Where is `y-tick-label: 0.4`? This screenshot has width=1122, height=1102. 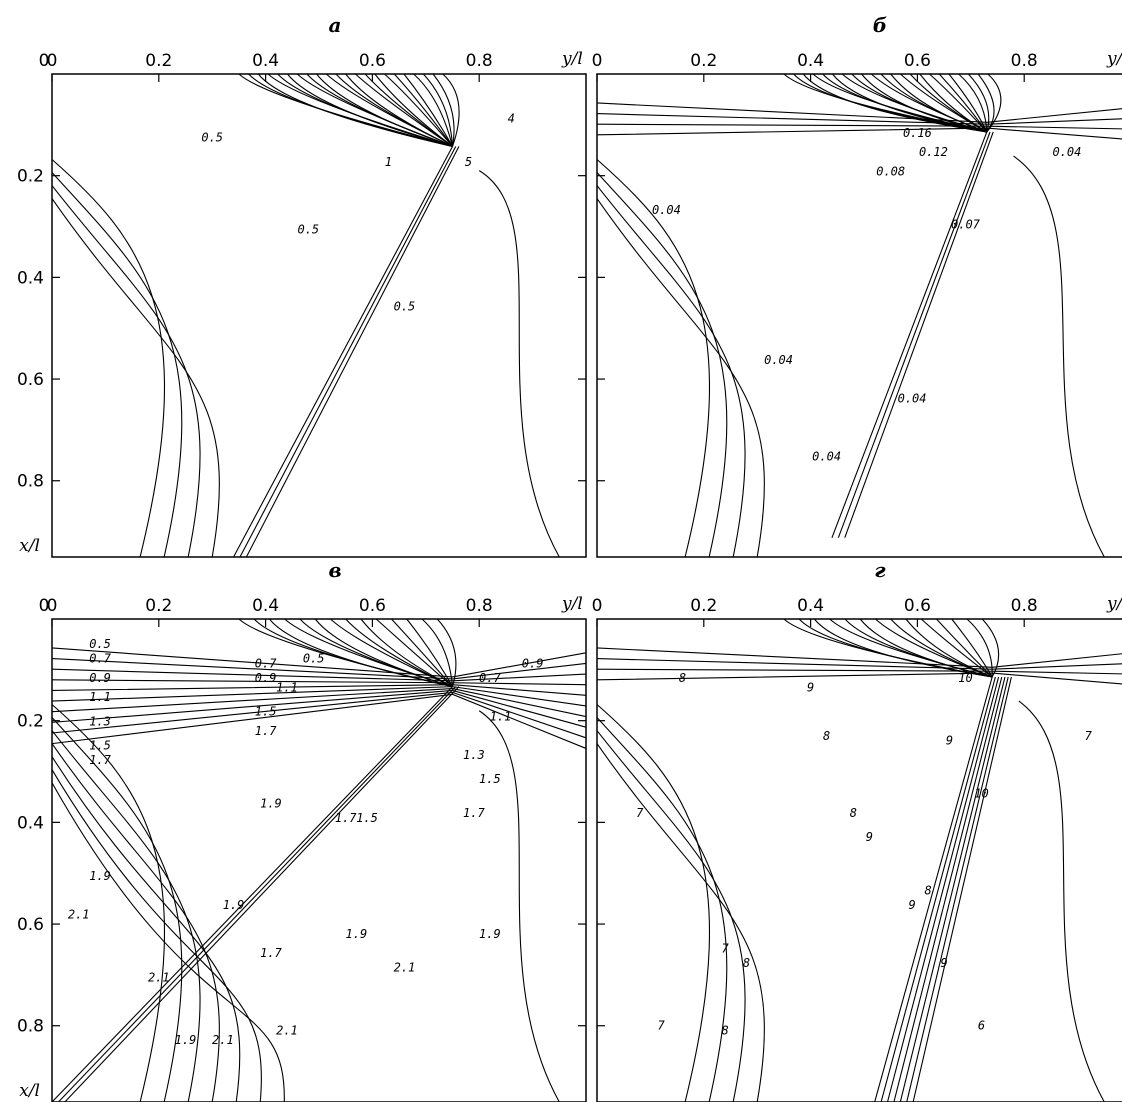 y-tick-label: 0.4 is located at coordinates (30, 278).